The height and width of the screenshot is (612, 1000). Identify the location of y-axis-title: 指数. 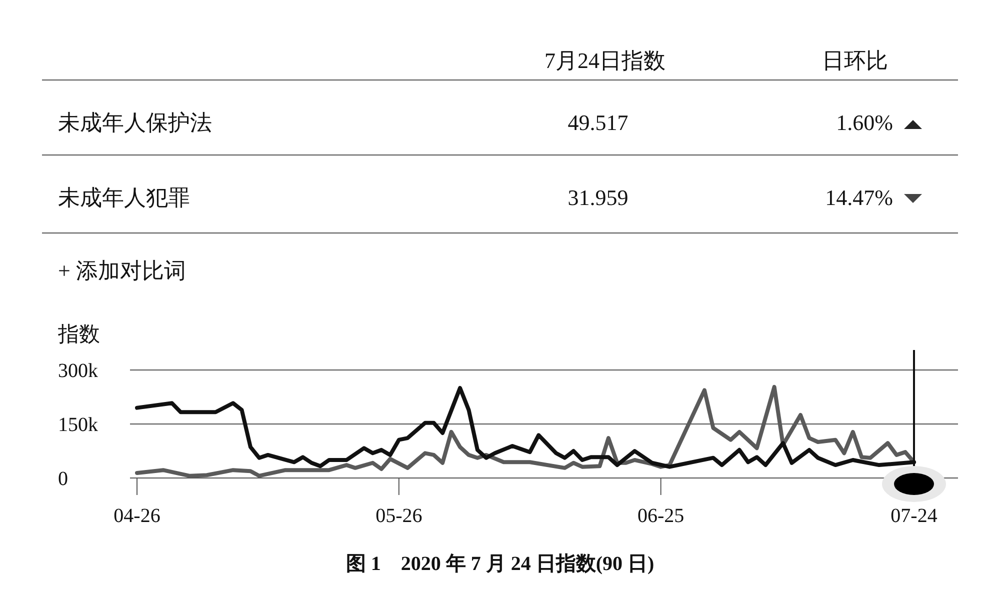
(78, 334).